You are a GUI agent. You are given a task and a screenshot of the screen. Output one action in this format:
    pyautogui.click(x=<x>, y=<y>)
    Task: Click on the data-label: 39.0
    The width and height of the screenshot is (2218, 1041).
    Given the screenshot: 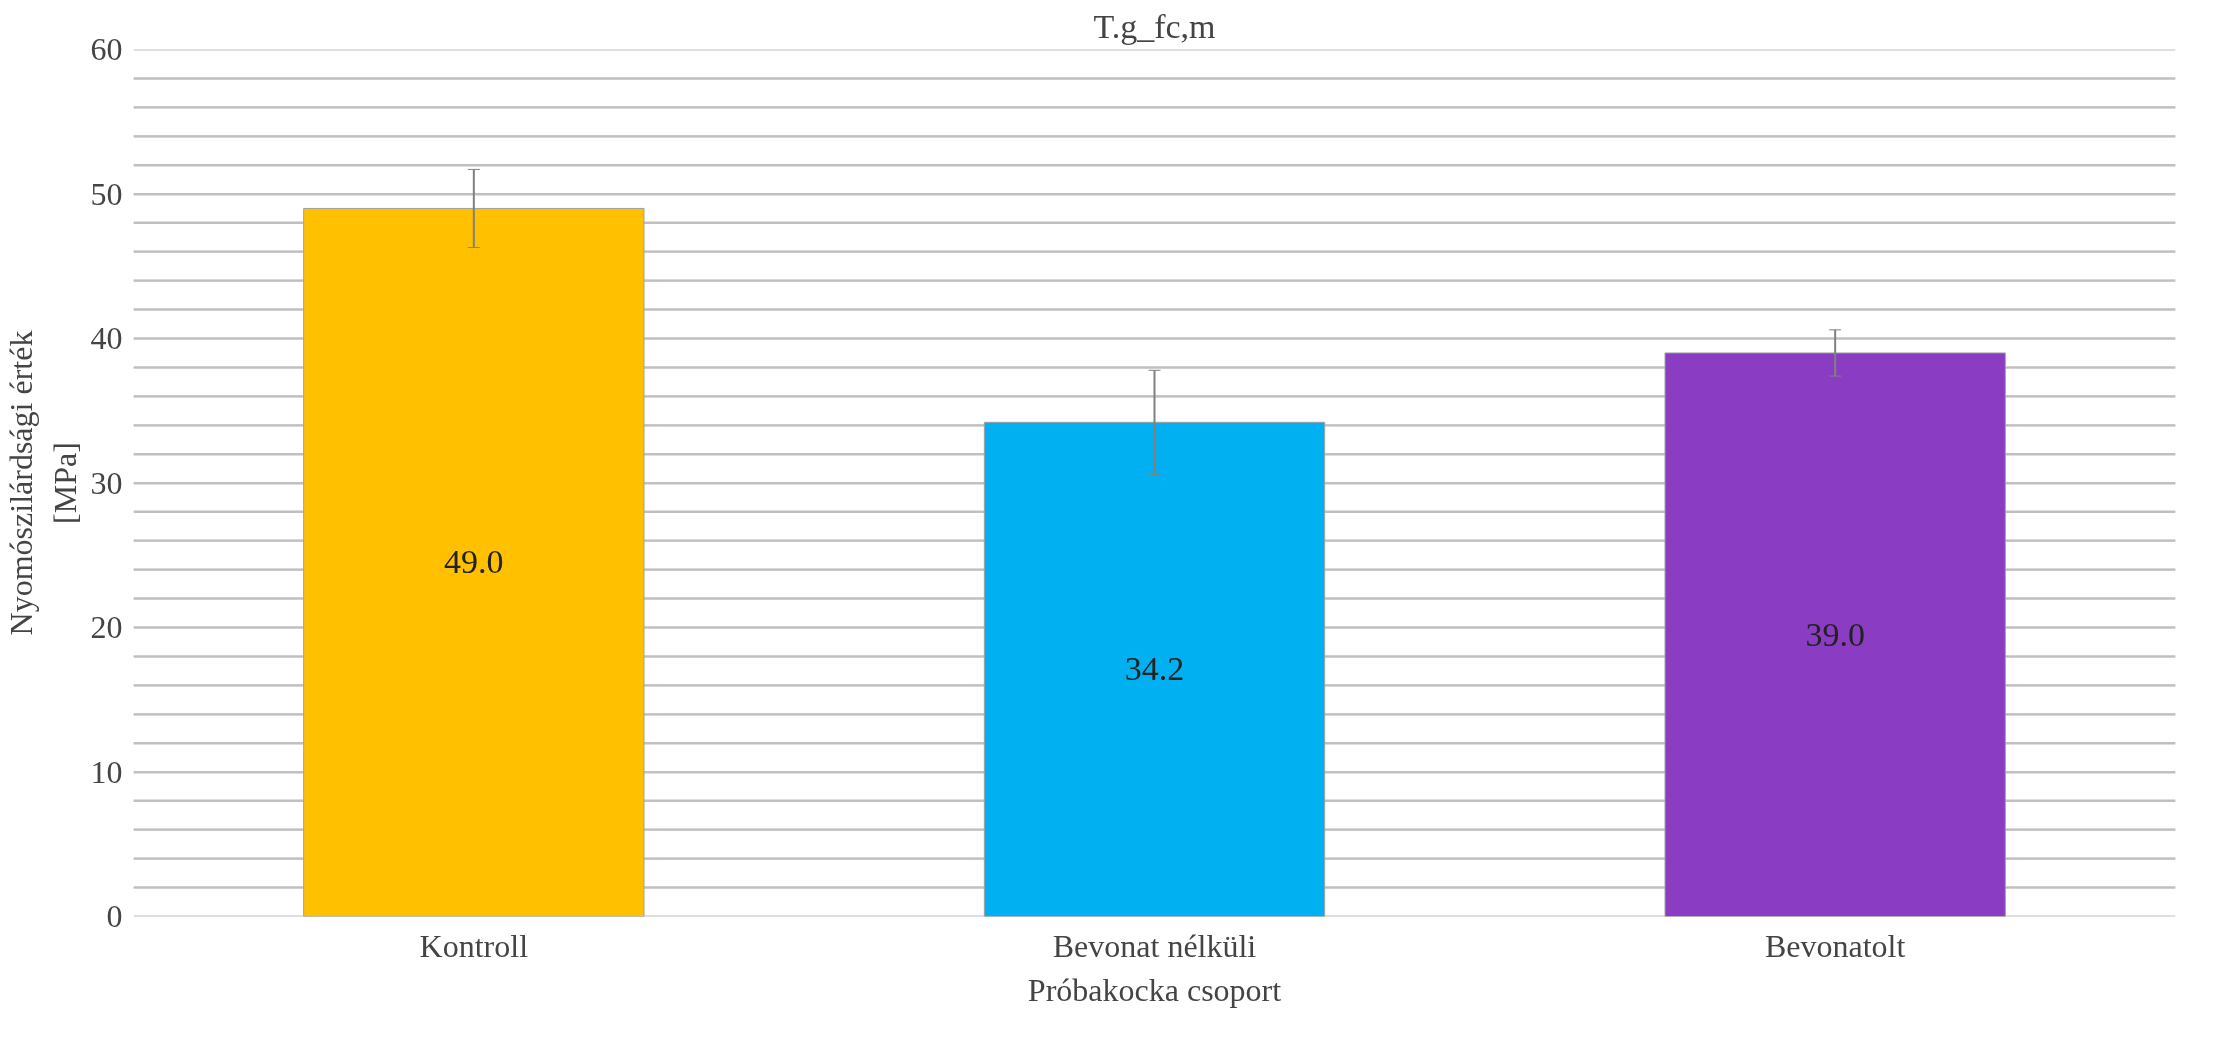 What is the action you would take?
    pyautogui.click(x=1835, y=634)
    